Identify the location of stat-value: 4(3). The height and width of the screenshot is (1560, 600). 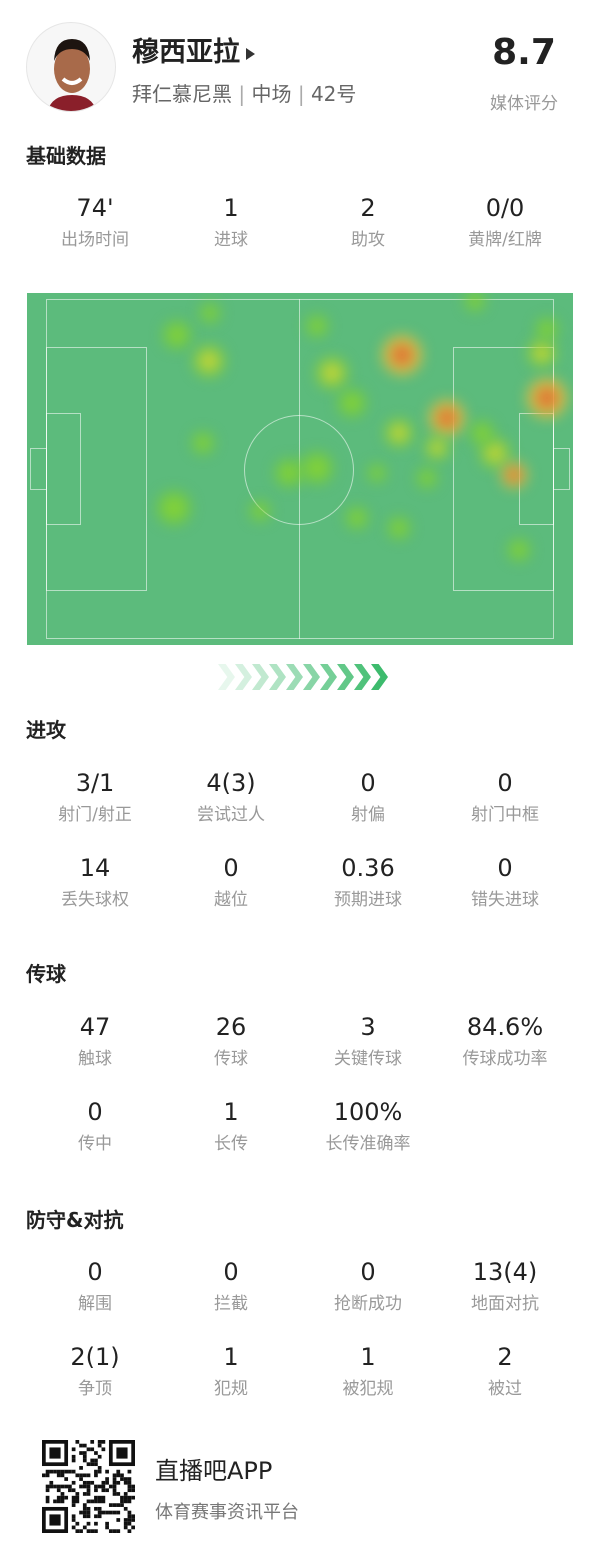
(231, 783).